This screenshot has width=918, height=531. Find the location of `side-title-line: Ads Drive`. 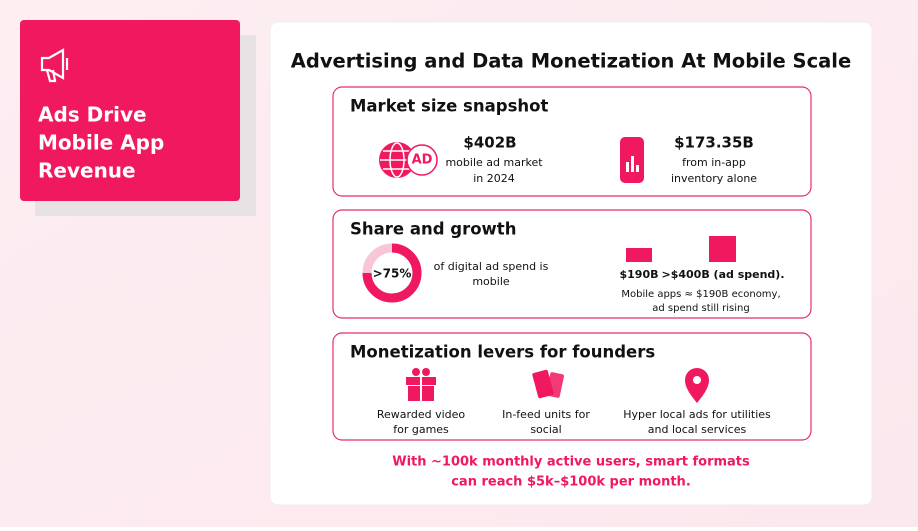

side-title-line: Ads Drive is located at coordinates (92, 115).